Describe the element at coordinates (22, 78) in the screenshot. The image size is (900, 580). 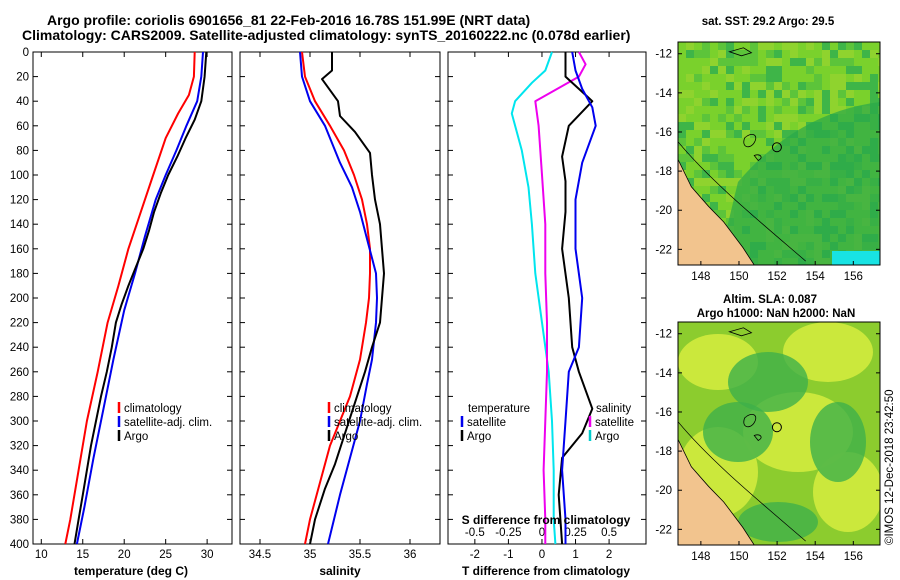
I see `y-tick-label: 20` at that location.